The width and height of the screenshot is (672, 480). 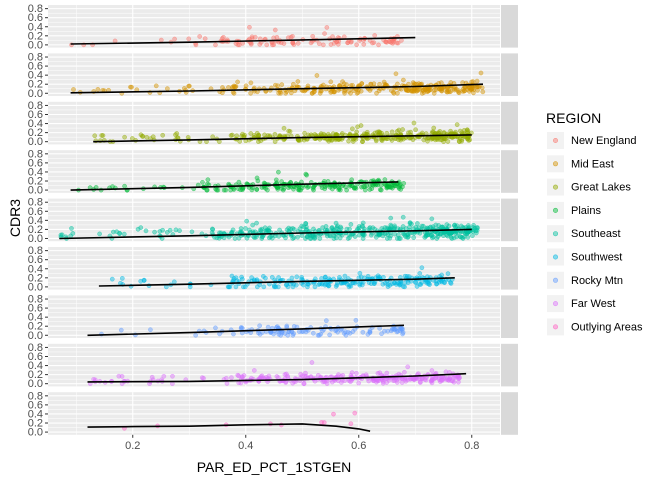 I want to click on legend-label: New England, so click(x=603, y=141).